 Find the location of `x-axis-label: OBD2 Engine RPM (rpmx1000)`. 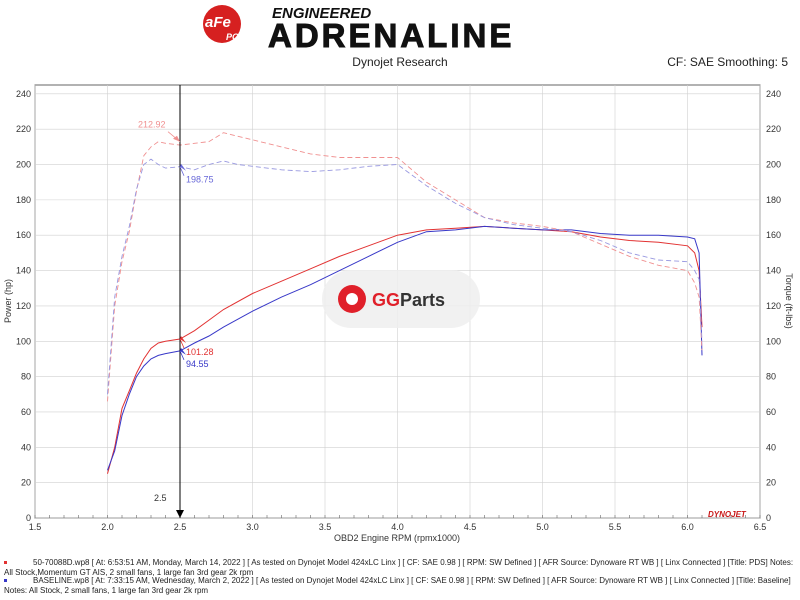

x-axis-label: OBD2 Engine RPM (rpmx1000) is located at coordinates (397, 538).